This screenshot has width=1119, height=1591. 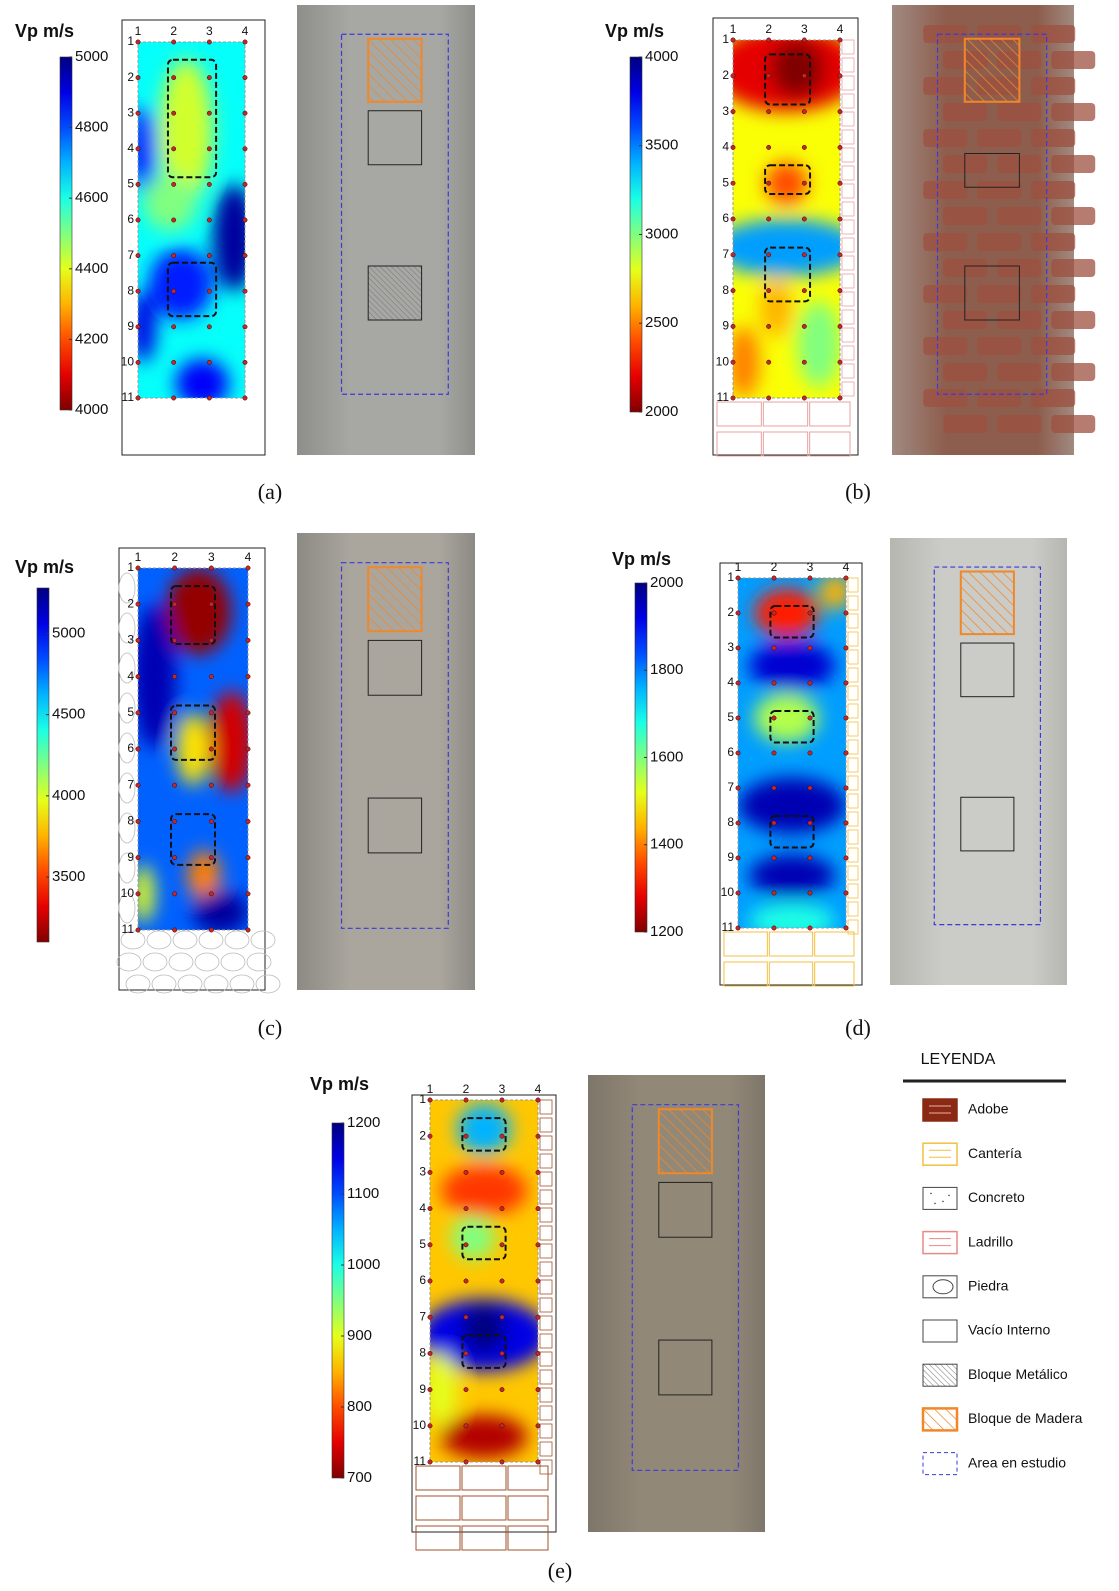 I want to click on colorbar-tick-label: 4600, so click(x=91, y=197).